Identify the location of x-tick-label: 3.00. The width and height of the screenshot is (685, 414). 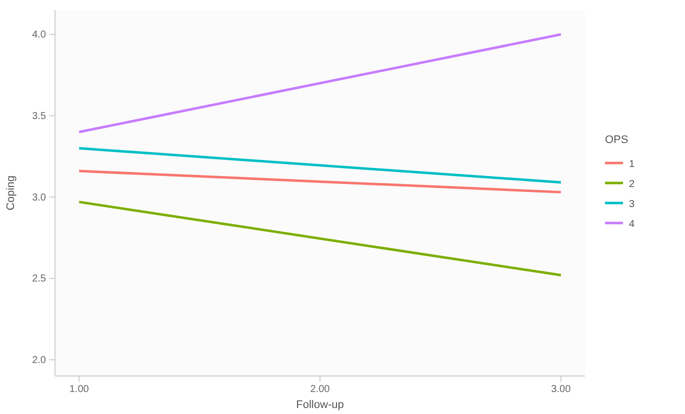
(561, 390).